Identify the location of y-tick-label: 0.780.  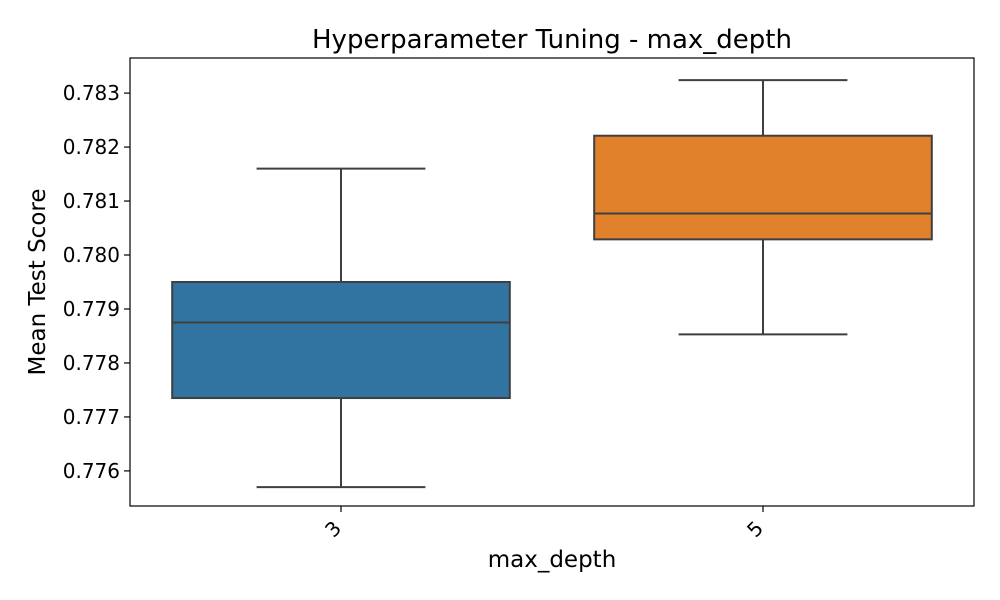
(91, 255).